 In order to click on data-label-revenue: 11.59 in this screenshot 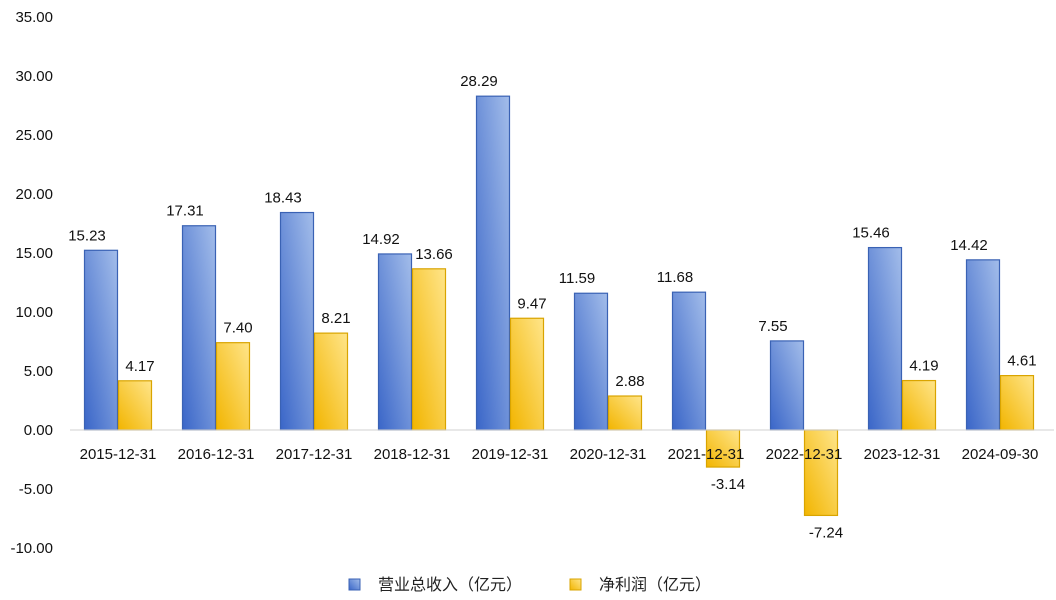, I will do `click(577, 278)`.